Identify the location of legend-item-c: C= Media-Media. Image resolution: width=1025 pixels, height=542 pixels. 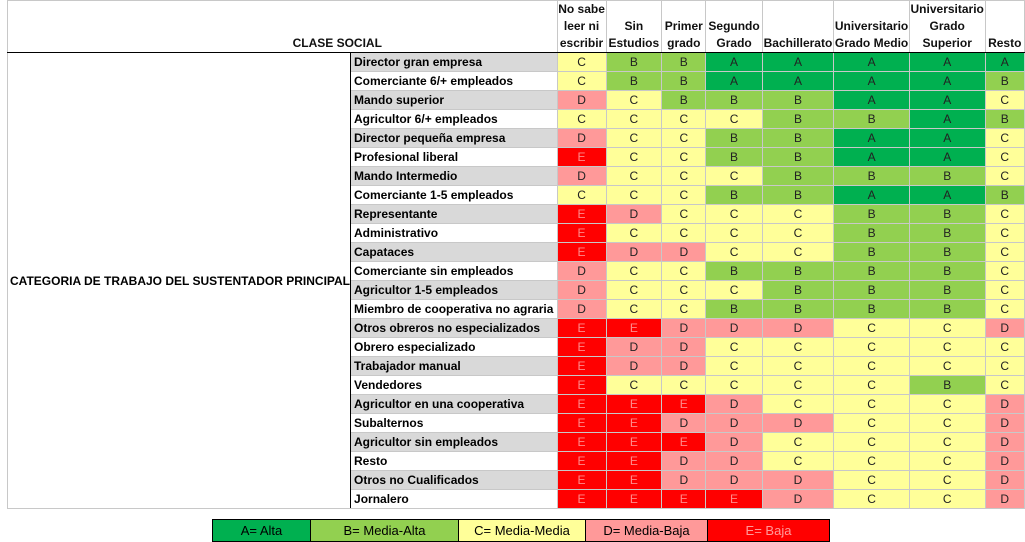
(522, 530).